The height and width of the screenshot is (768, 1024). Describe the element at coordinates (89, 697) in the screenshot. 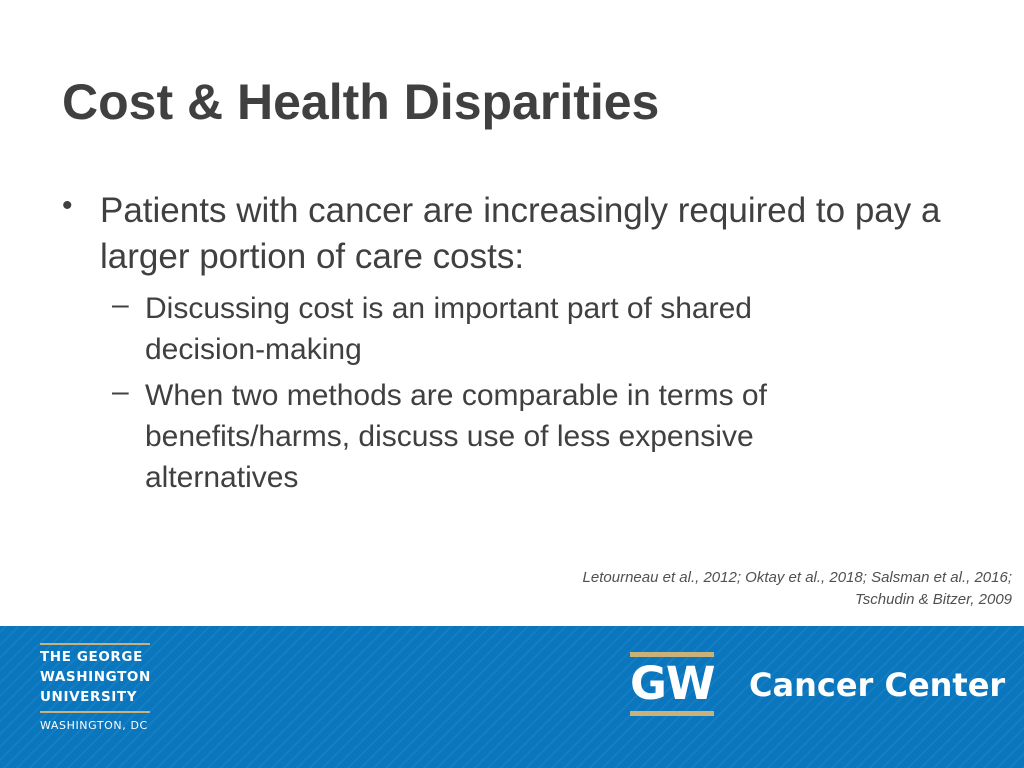

I see `logo-line: UNIVERSITY` at that location.